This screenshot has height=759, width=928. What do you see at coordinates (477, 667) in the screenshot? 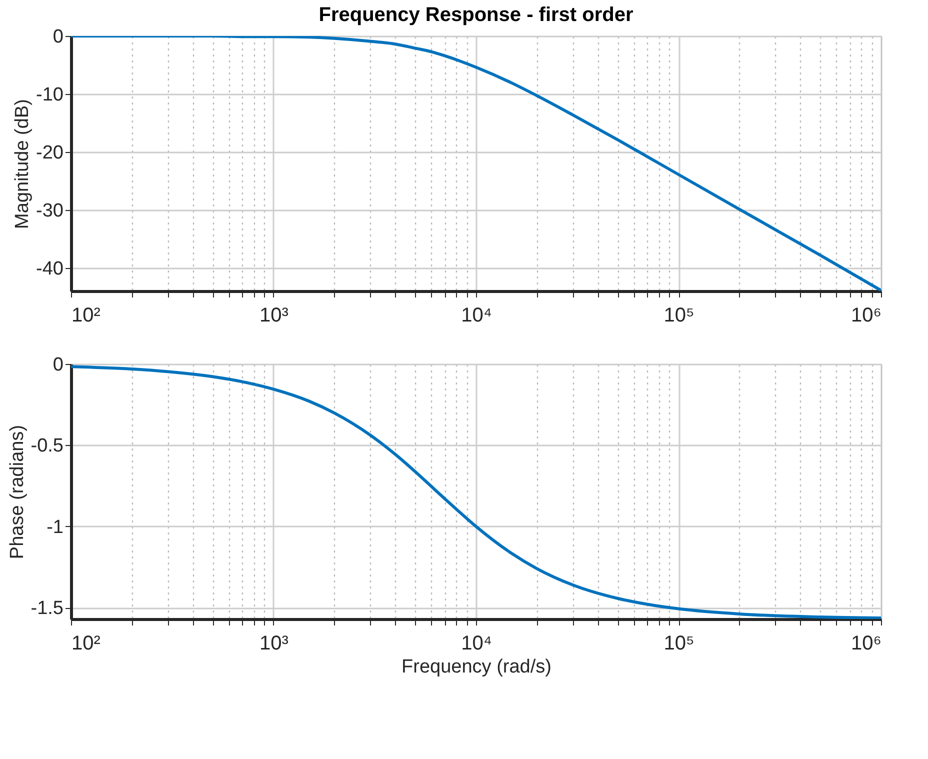
I see `x-axis-title: Frequency (rad/s)` at bounding box center [477, 667].